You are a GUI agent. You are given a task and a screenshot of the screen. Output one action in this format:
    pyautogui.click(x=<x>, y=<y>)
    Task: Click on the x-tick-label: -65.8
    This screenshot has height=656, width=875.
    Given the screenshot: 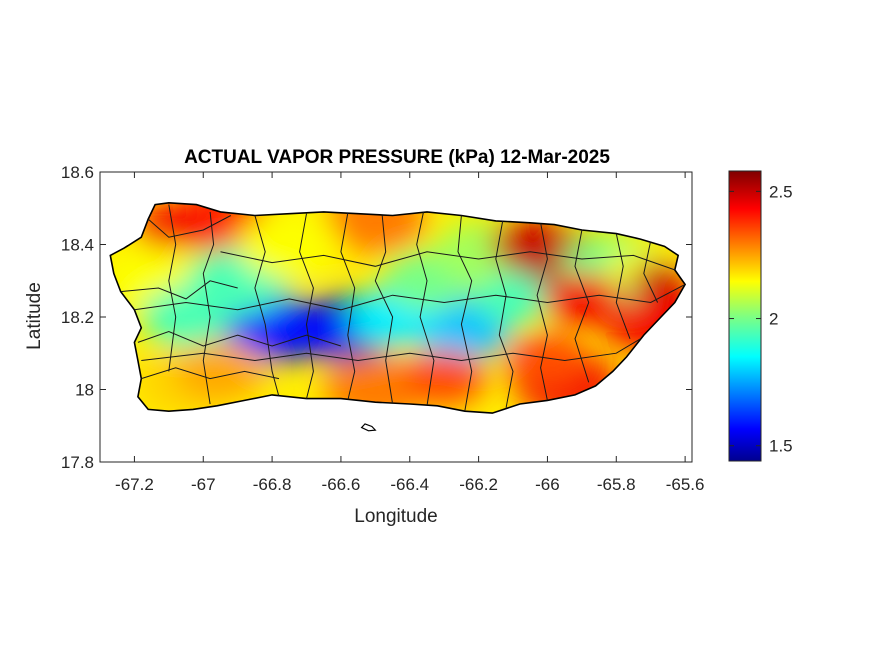 What is the action you would take?
    pyautogui.click(x=616, y=484)
    